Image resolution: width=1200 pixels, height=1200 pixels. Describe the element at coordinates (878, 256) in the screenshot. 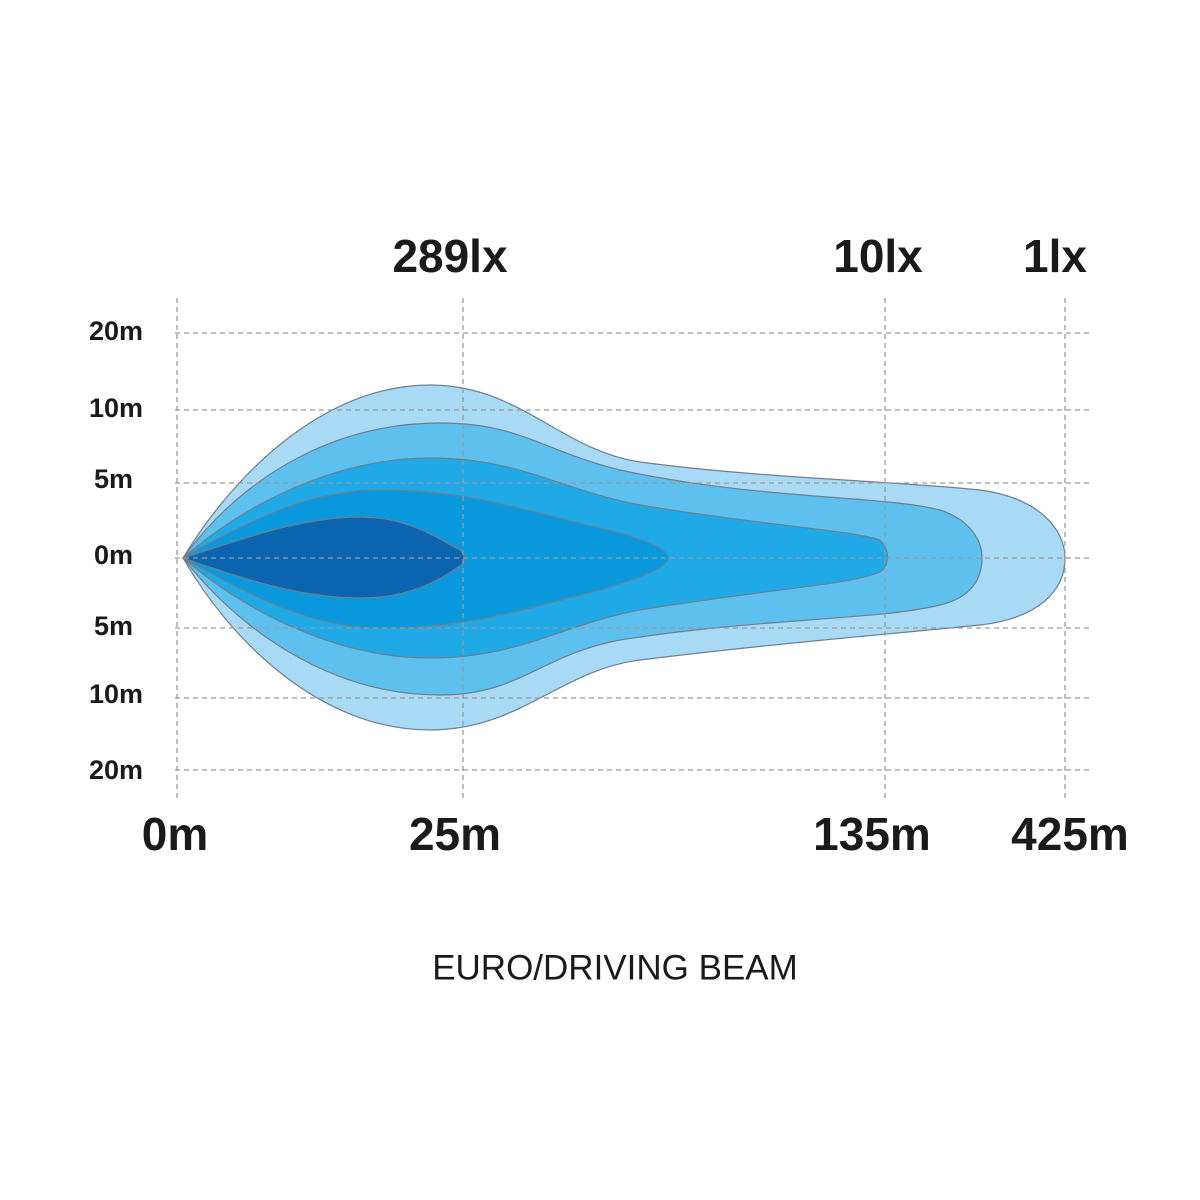

I see `lux-label: 10lx` at that location.